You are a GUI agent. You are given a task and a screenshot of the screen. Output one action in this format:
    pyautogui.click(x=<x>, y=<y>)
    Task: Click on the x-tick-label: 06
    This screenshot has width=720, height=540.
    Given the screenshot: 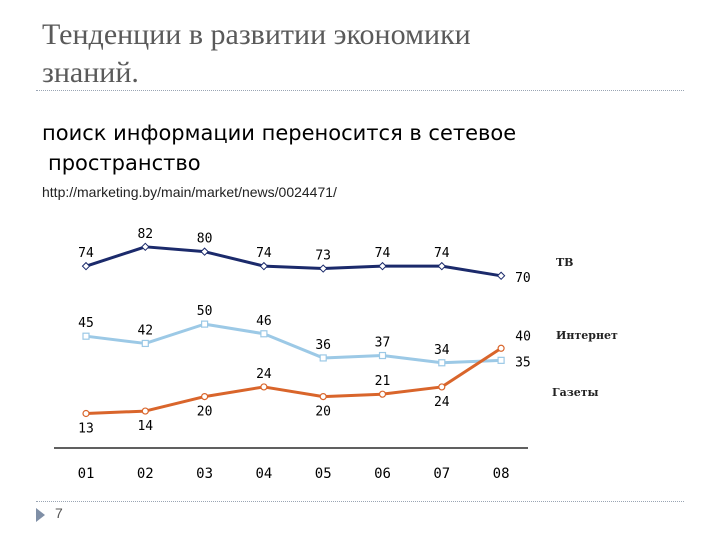 What is the action you would take?
    pyautogui.click(x=382, y=474)
    